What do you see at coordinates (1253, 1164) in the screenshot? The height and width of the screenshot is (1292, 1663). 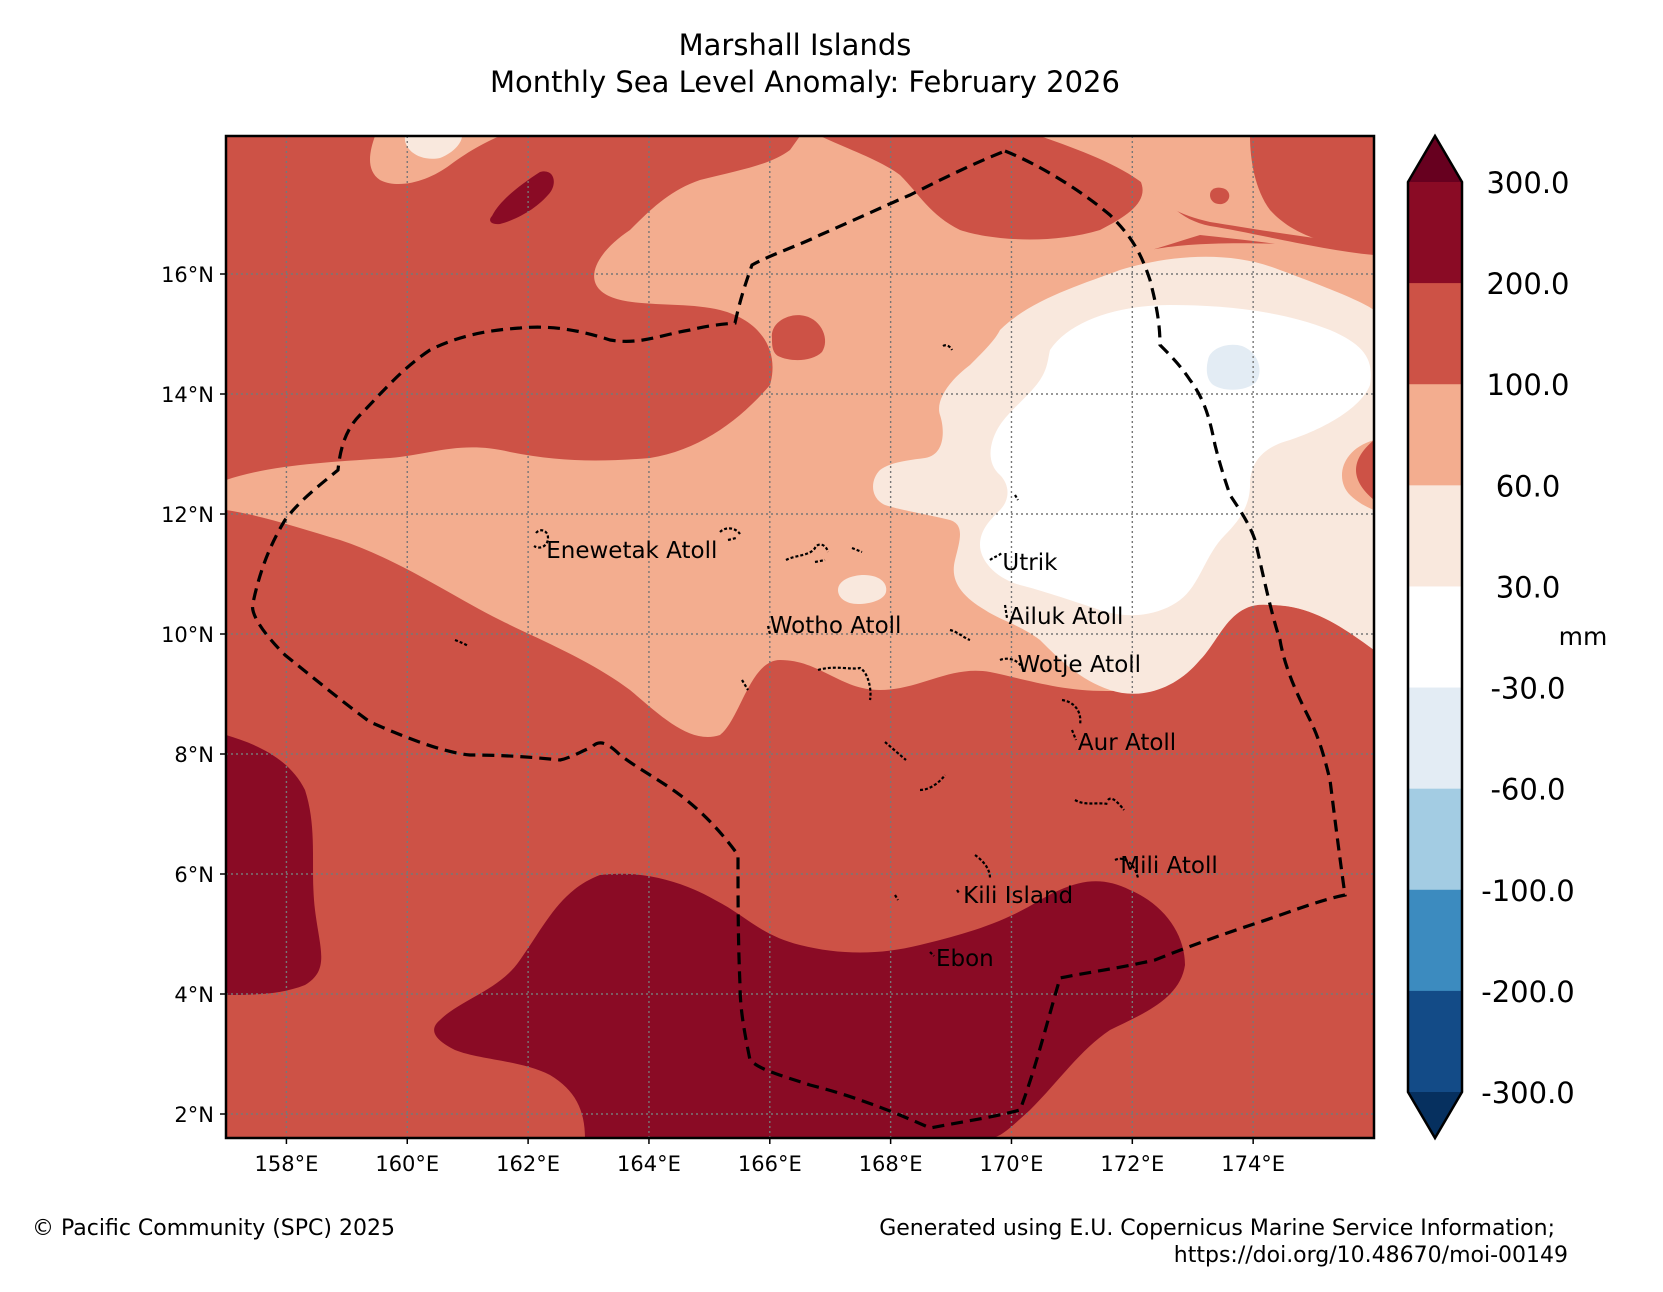 I see `lon-tick-label: 174°E` at bounding box center [1253, 1164].